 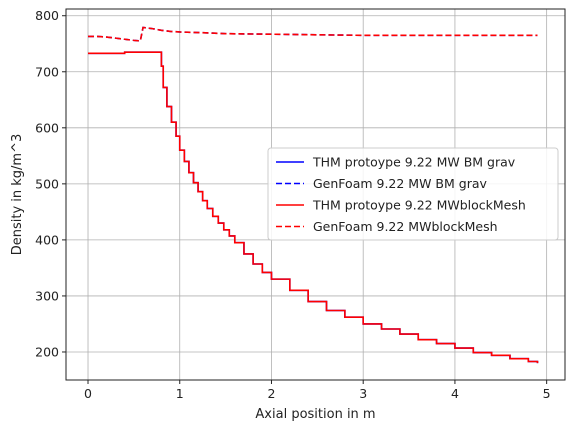 What do you see at coordinates (271, 393) in the screenshot?
I see `x-tick-label: 2` at bounding box center [271, 393].